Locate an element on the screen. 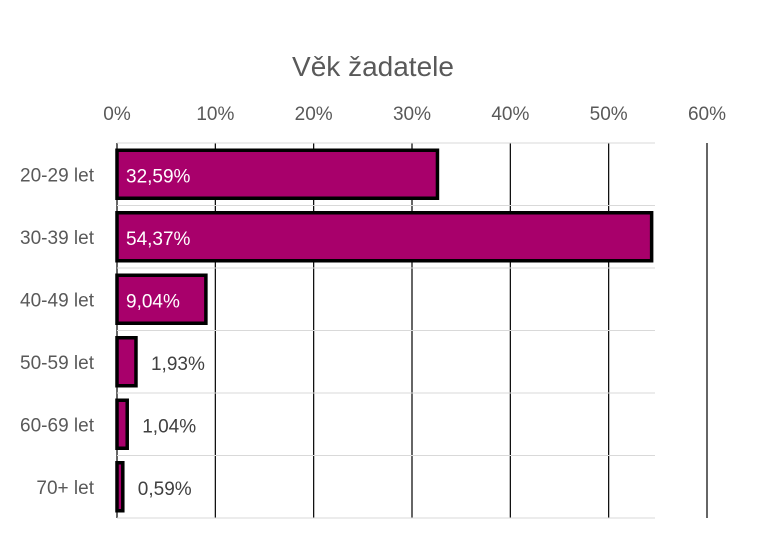 The height and width of the screenshot is (552, 763). category-label: 50-59 let is located at coordinates (57, 363).